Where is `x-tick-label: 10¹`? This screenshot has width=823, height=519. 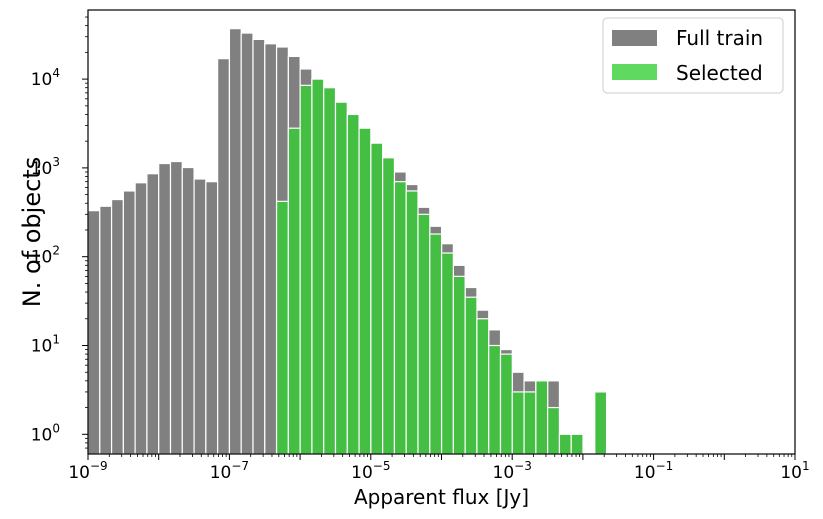
x-tick-label: 10¹ is located at coordinates (794, 471).